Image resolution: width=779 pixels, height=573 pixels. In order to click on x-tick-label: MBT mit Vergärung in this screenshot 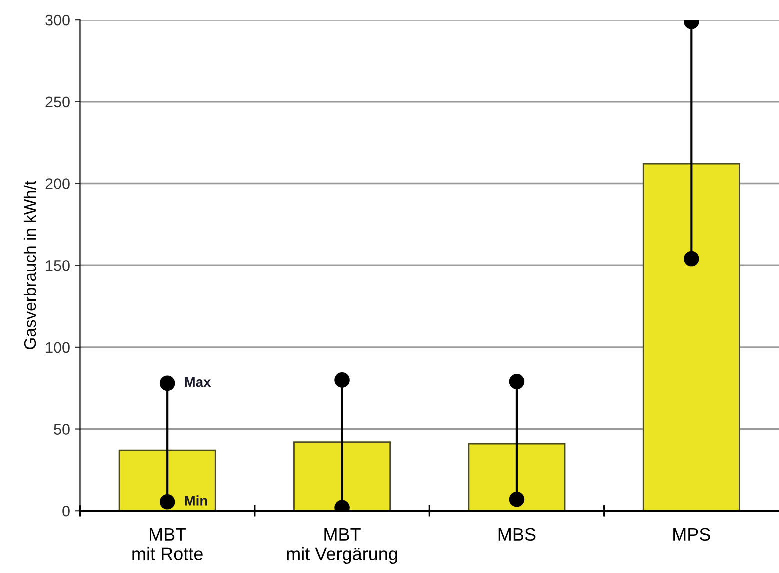, I will do `click(342, 546)`.